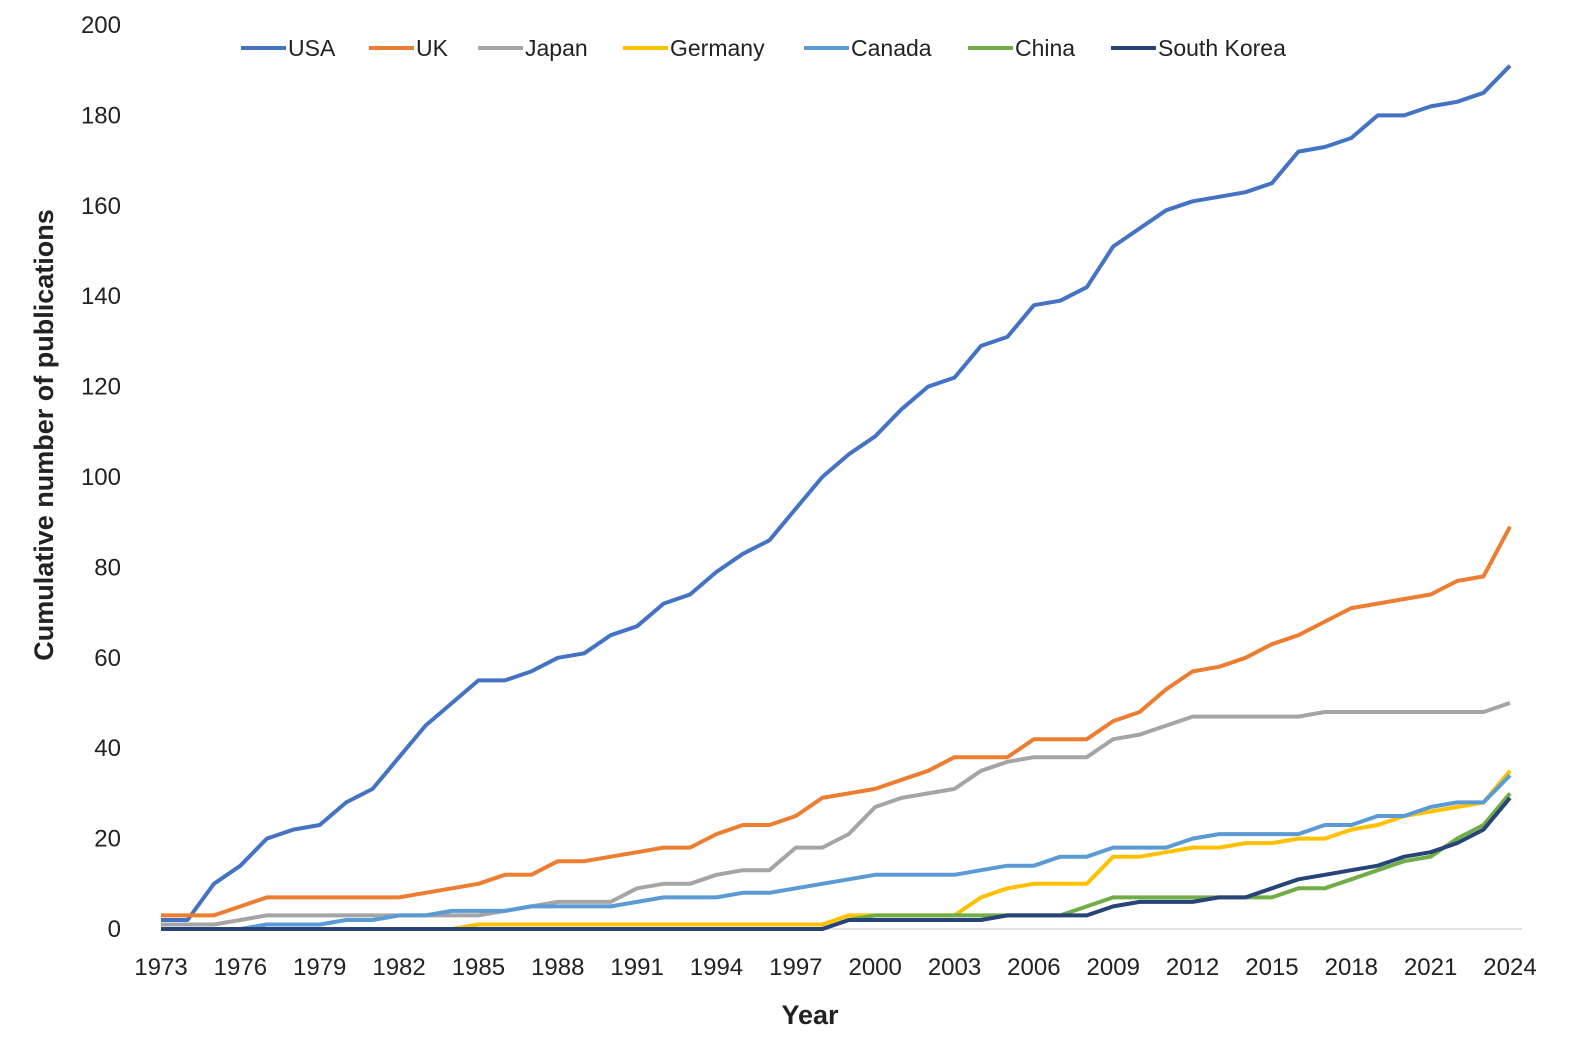 This screenshot has width=1576, height=1043. What do you see at coordinates (160, 967) in the screenshot?
I see `x-tick-label: 1973` at bounding box center [160, 967].